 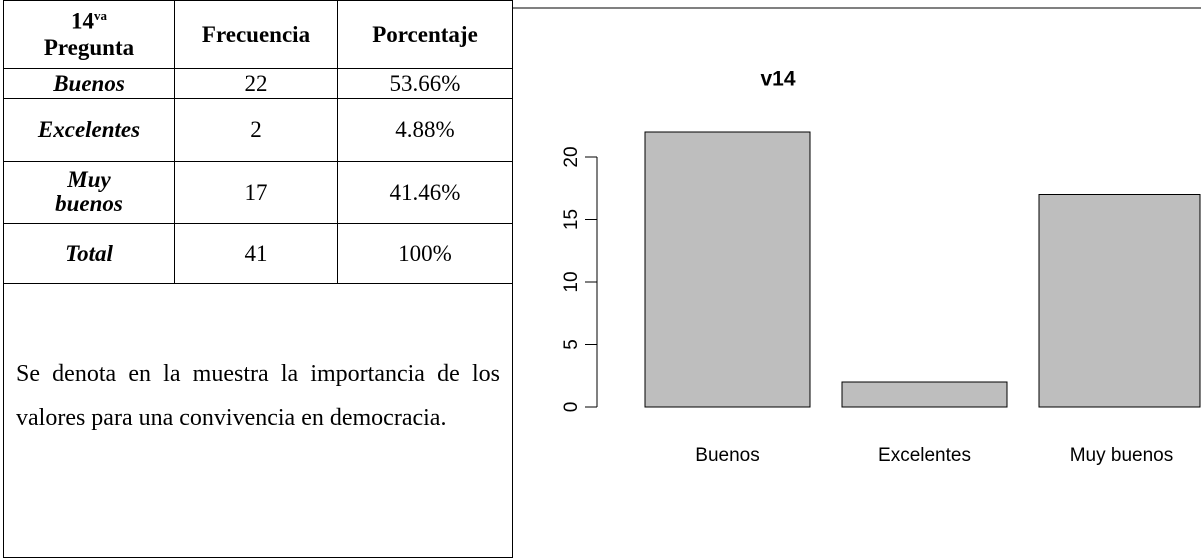 What do you see at coordinates (1122, 455) in the screenshot?
I see `x-tick-label: Muy buenos` at bounding box center [1122, 455].